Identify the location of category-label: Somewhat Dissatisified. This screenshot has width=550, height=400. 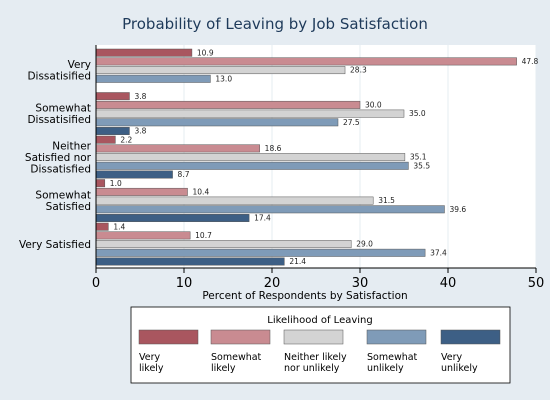
(59, 115).